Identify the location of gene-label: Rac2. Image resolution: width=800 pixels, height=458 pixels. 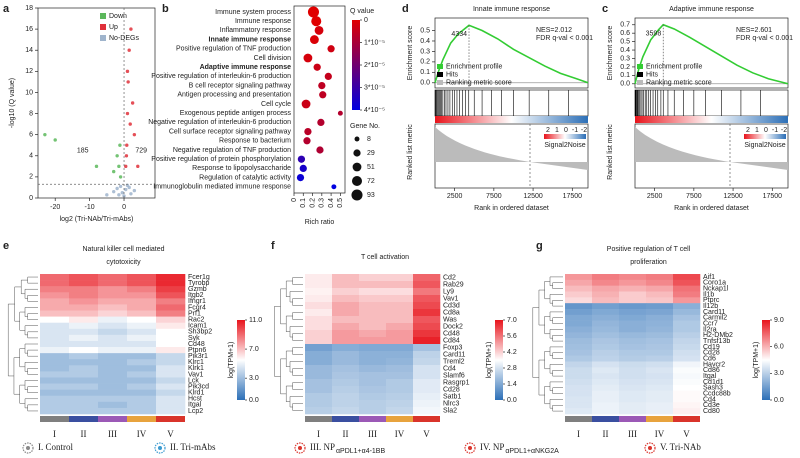
(196, 319).